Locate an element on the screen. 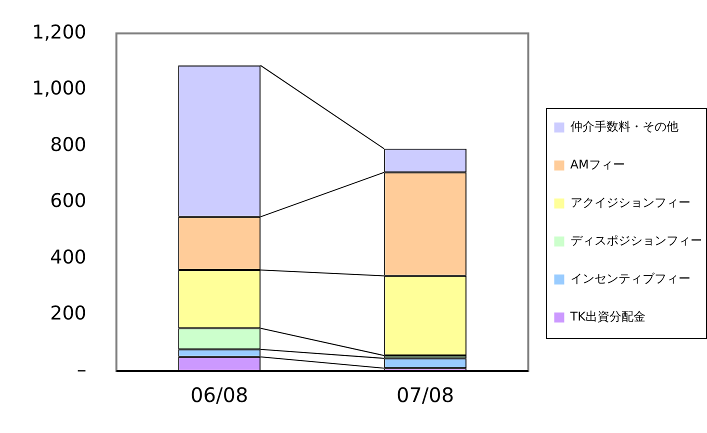  y-tick-label: 1,200 is located at coordinates (59, 32).